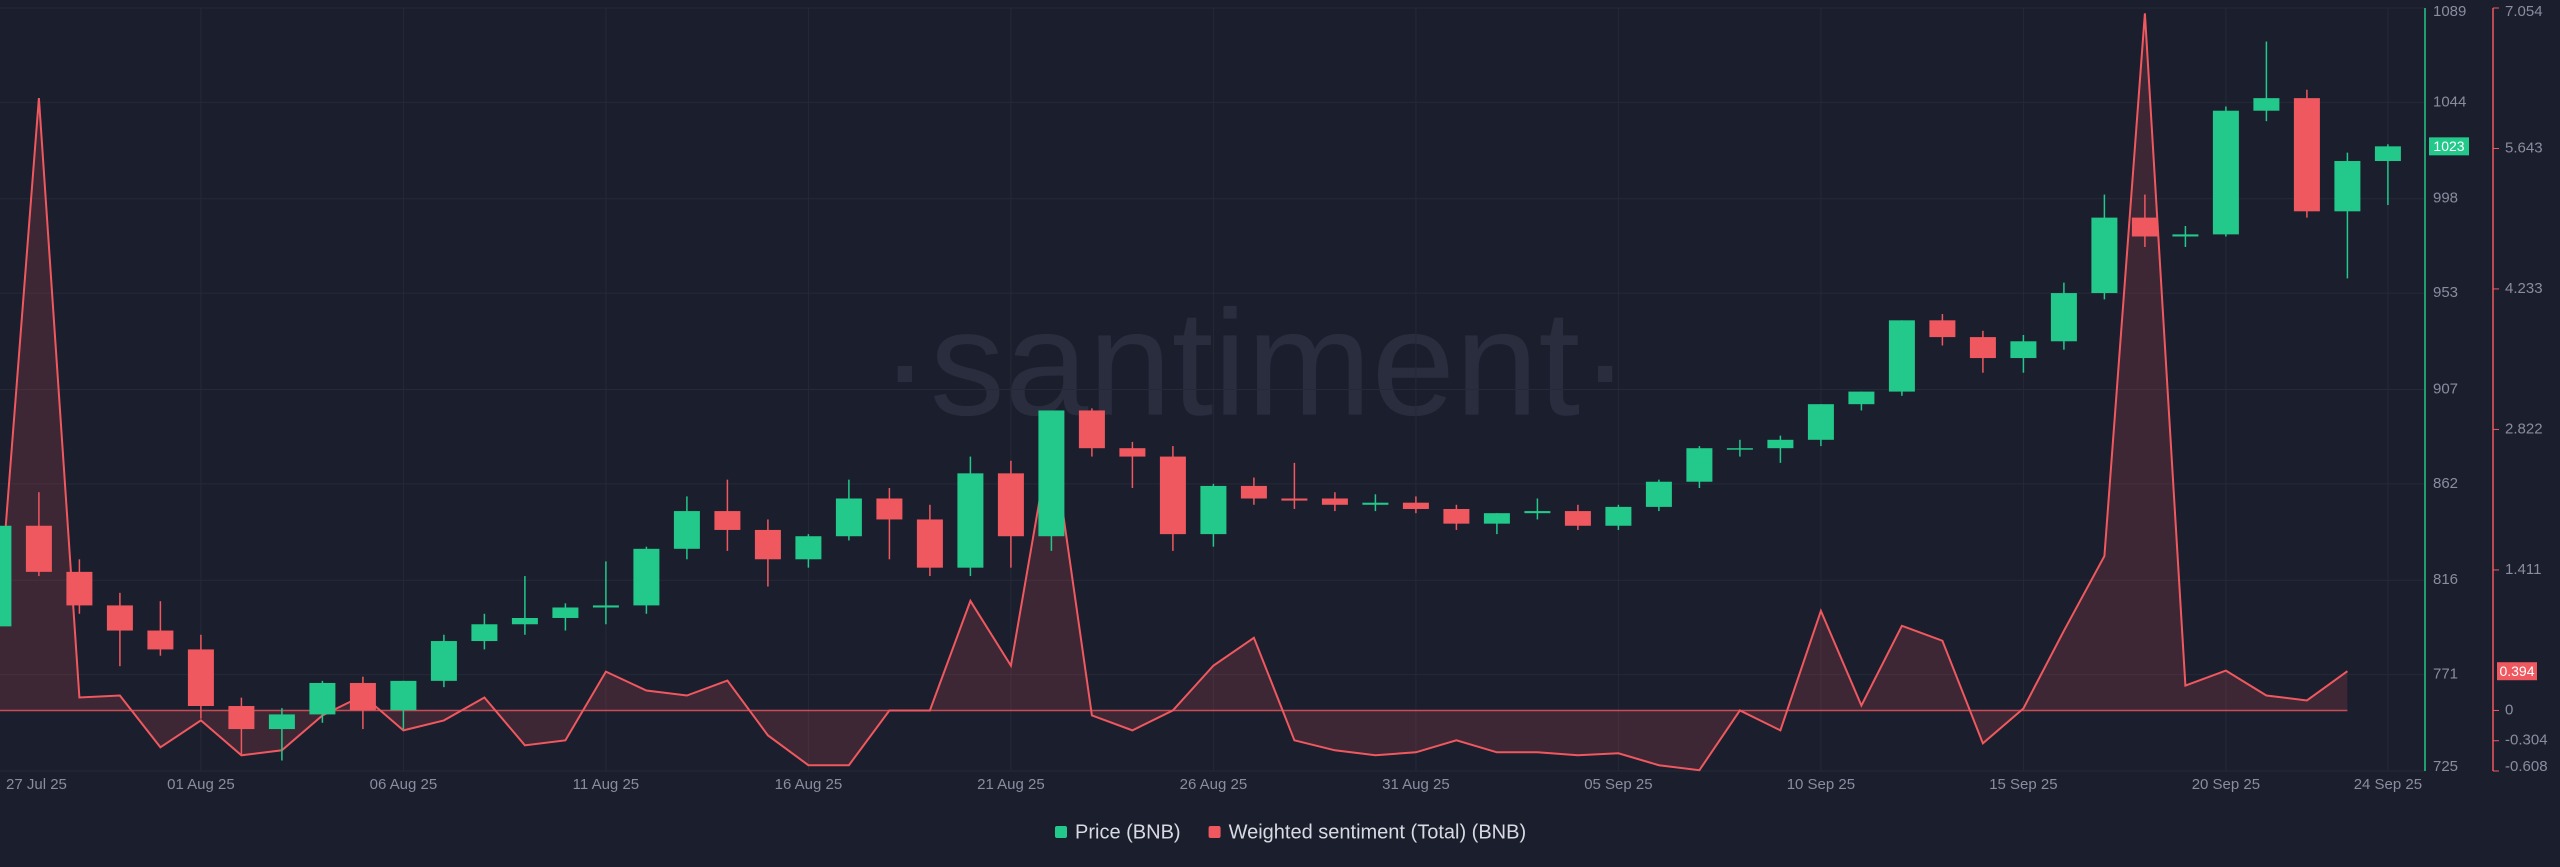  Describe the element at coordinates (809, 784) in the screenshot. I see `x-tick-label: 16 Aug 25` at that location.